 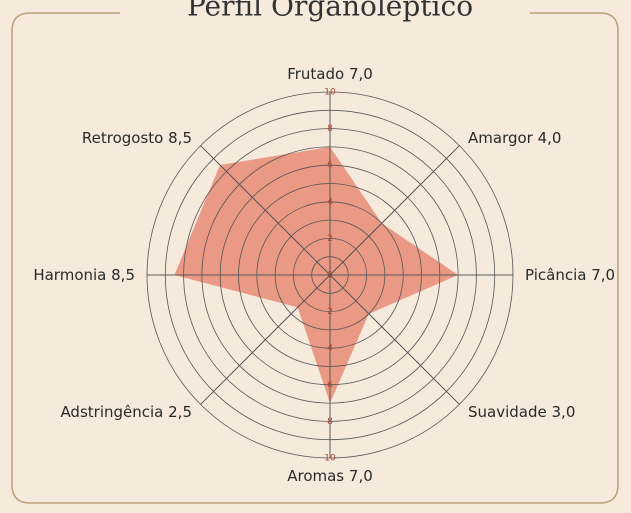 I want to click on axis-label: Frutado 7,0, so click(x=330, y=74).